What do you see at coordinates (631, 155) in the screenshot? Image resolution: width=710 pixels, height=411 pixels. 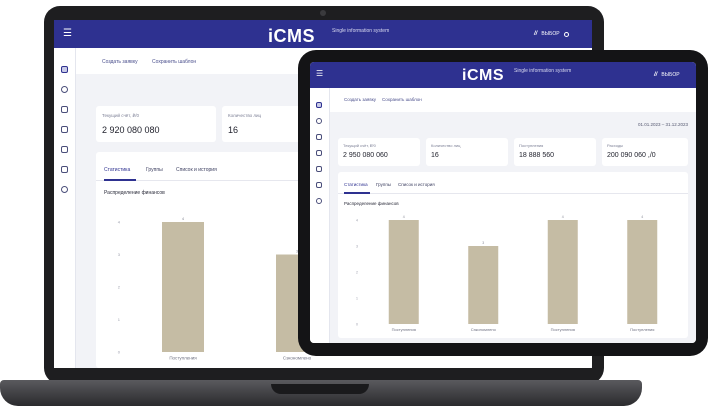 I see `stat-value: 200 090 060 ,/0` at bounding box center [631, 155].